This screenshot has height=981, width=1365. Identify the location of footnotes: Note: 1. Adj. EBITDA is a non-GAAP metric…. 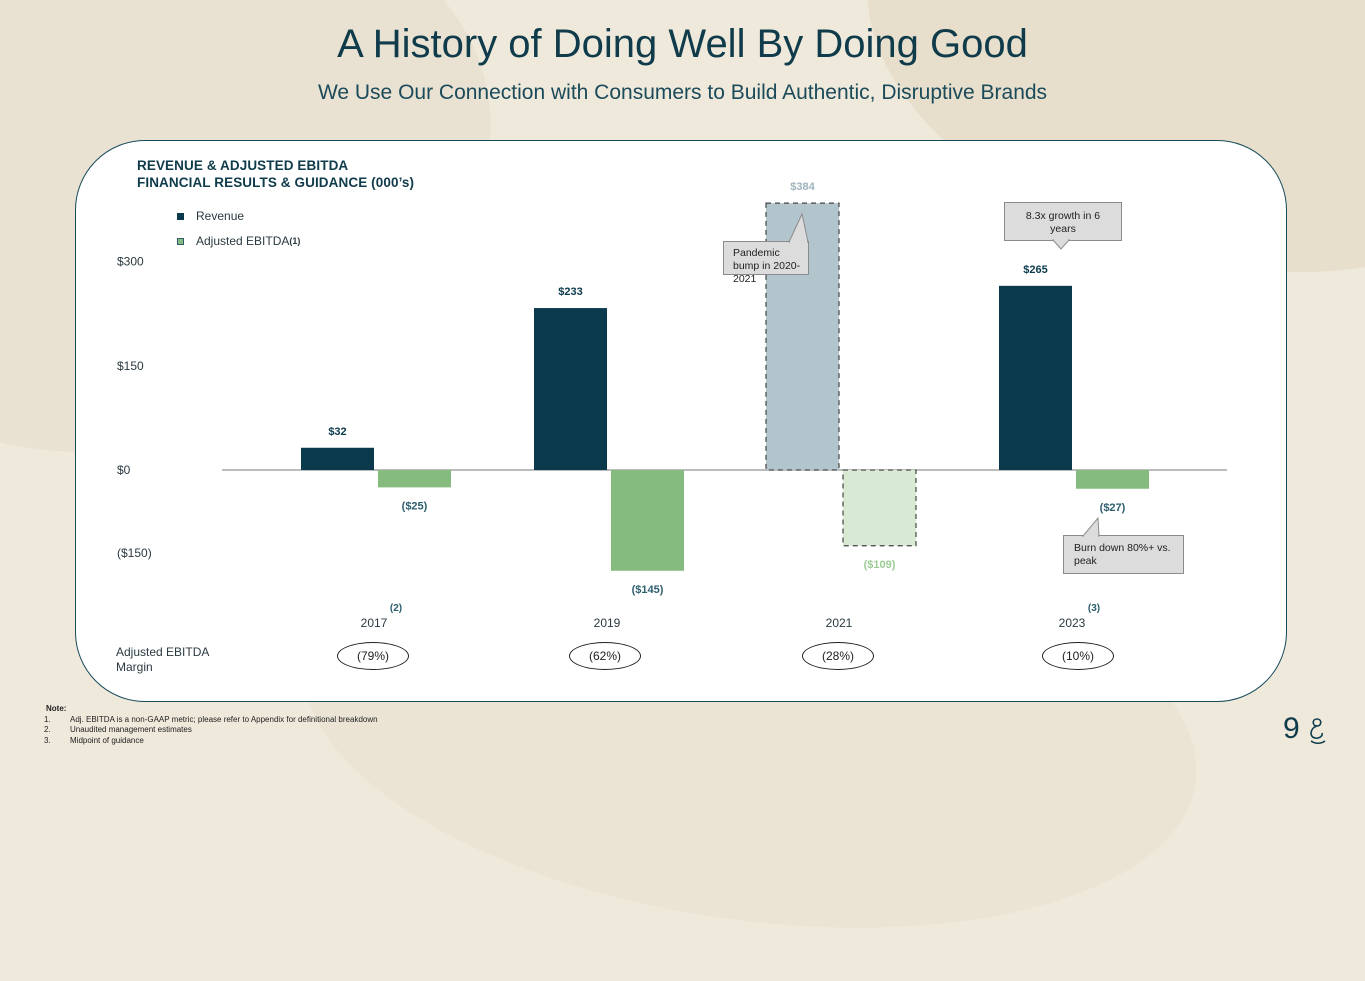
(211, 725).